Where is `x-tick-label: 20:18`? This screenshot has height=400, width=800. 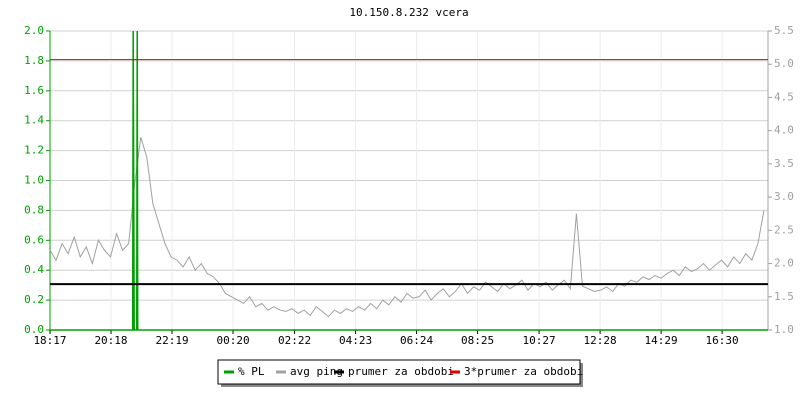
x-tick-label: 20:18 is located at coordinates (110, 340).